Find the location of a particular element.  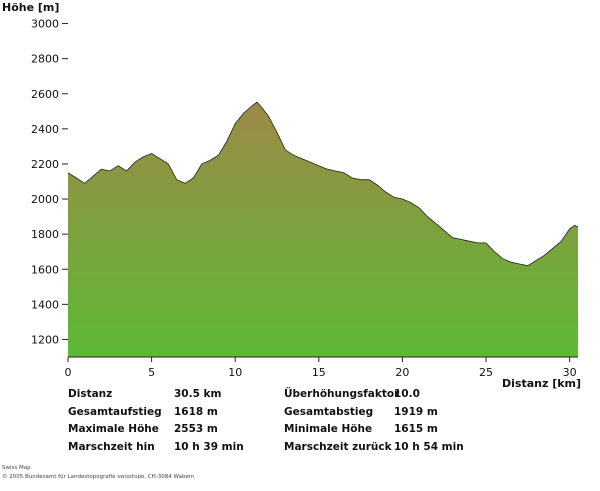

x-axis-ticks: 0 5 10 15 20 25 30 is located at coordinates (321, 368).